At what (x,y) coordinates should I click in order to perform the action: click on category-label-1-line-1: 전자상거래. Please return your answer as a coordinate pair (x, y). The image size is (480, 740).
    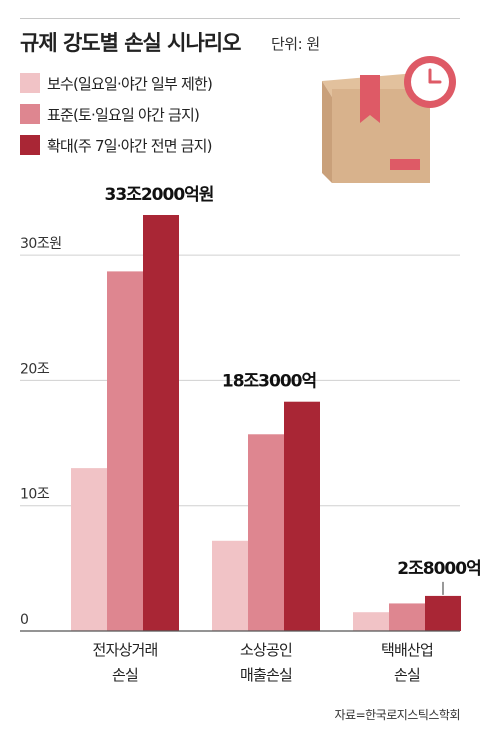
    Looking at the image, I should click on (124, 650).